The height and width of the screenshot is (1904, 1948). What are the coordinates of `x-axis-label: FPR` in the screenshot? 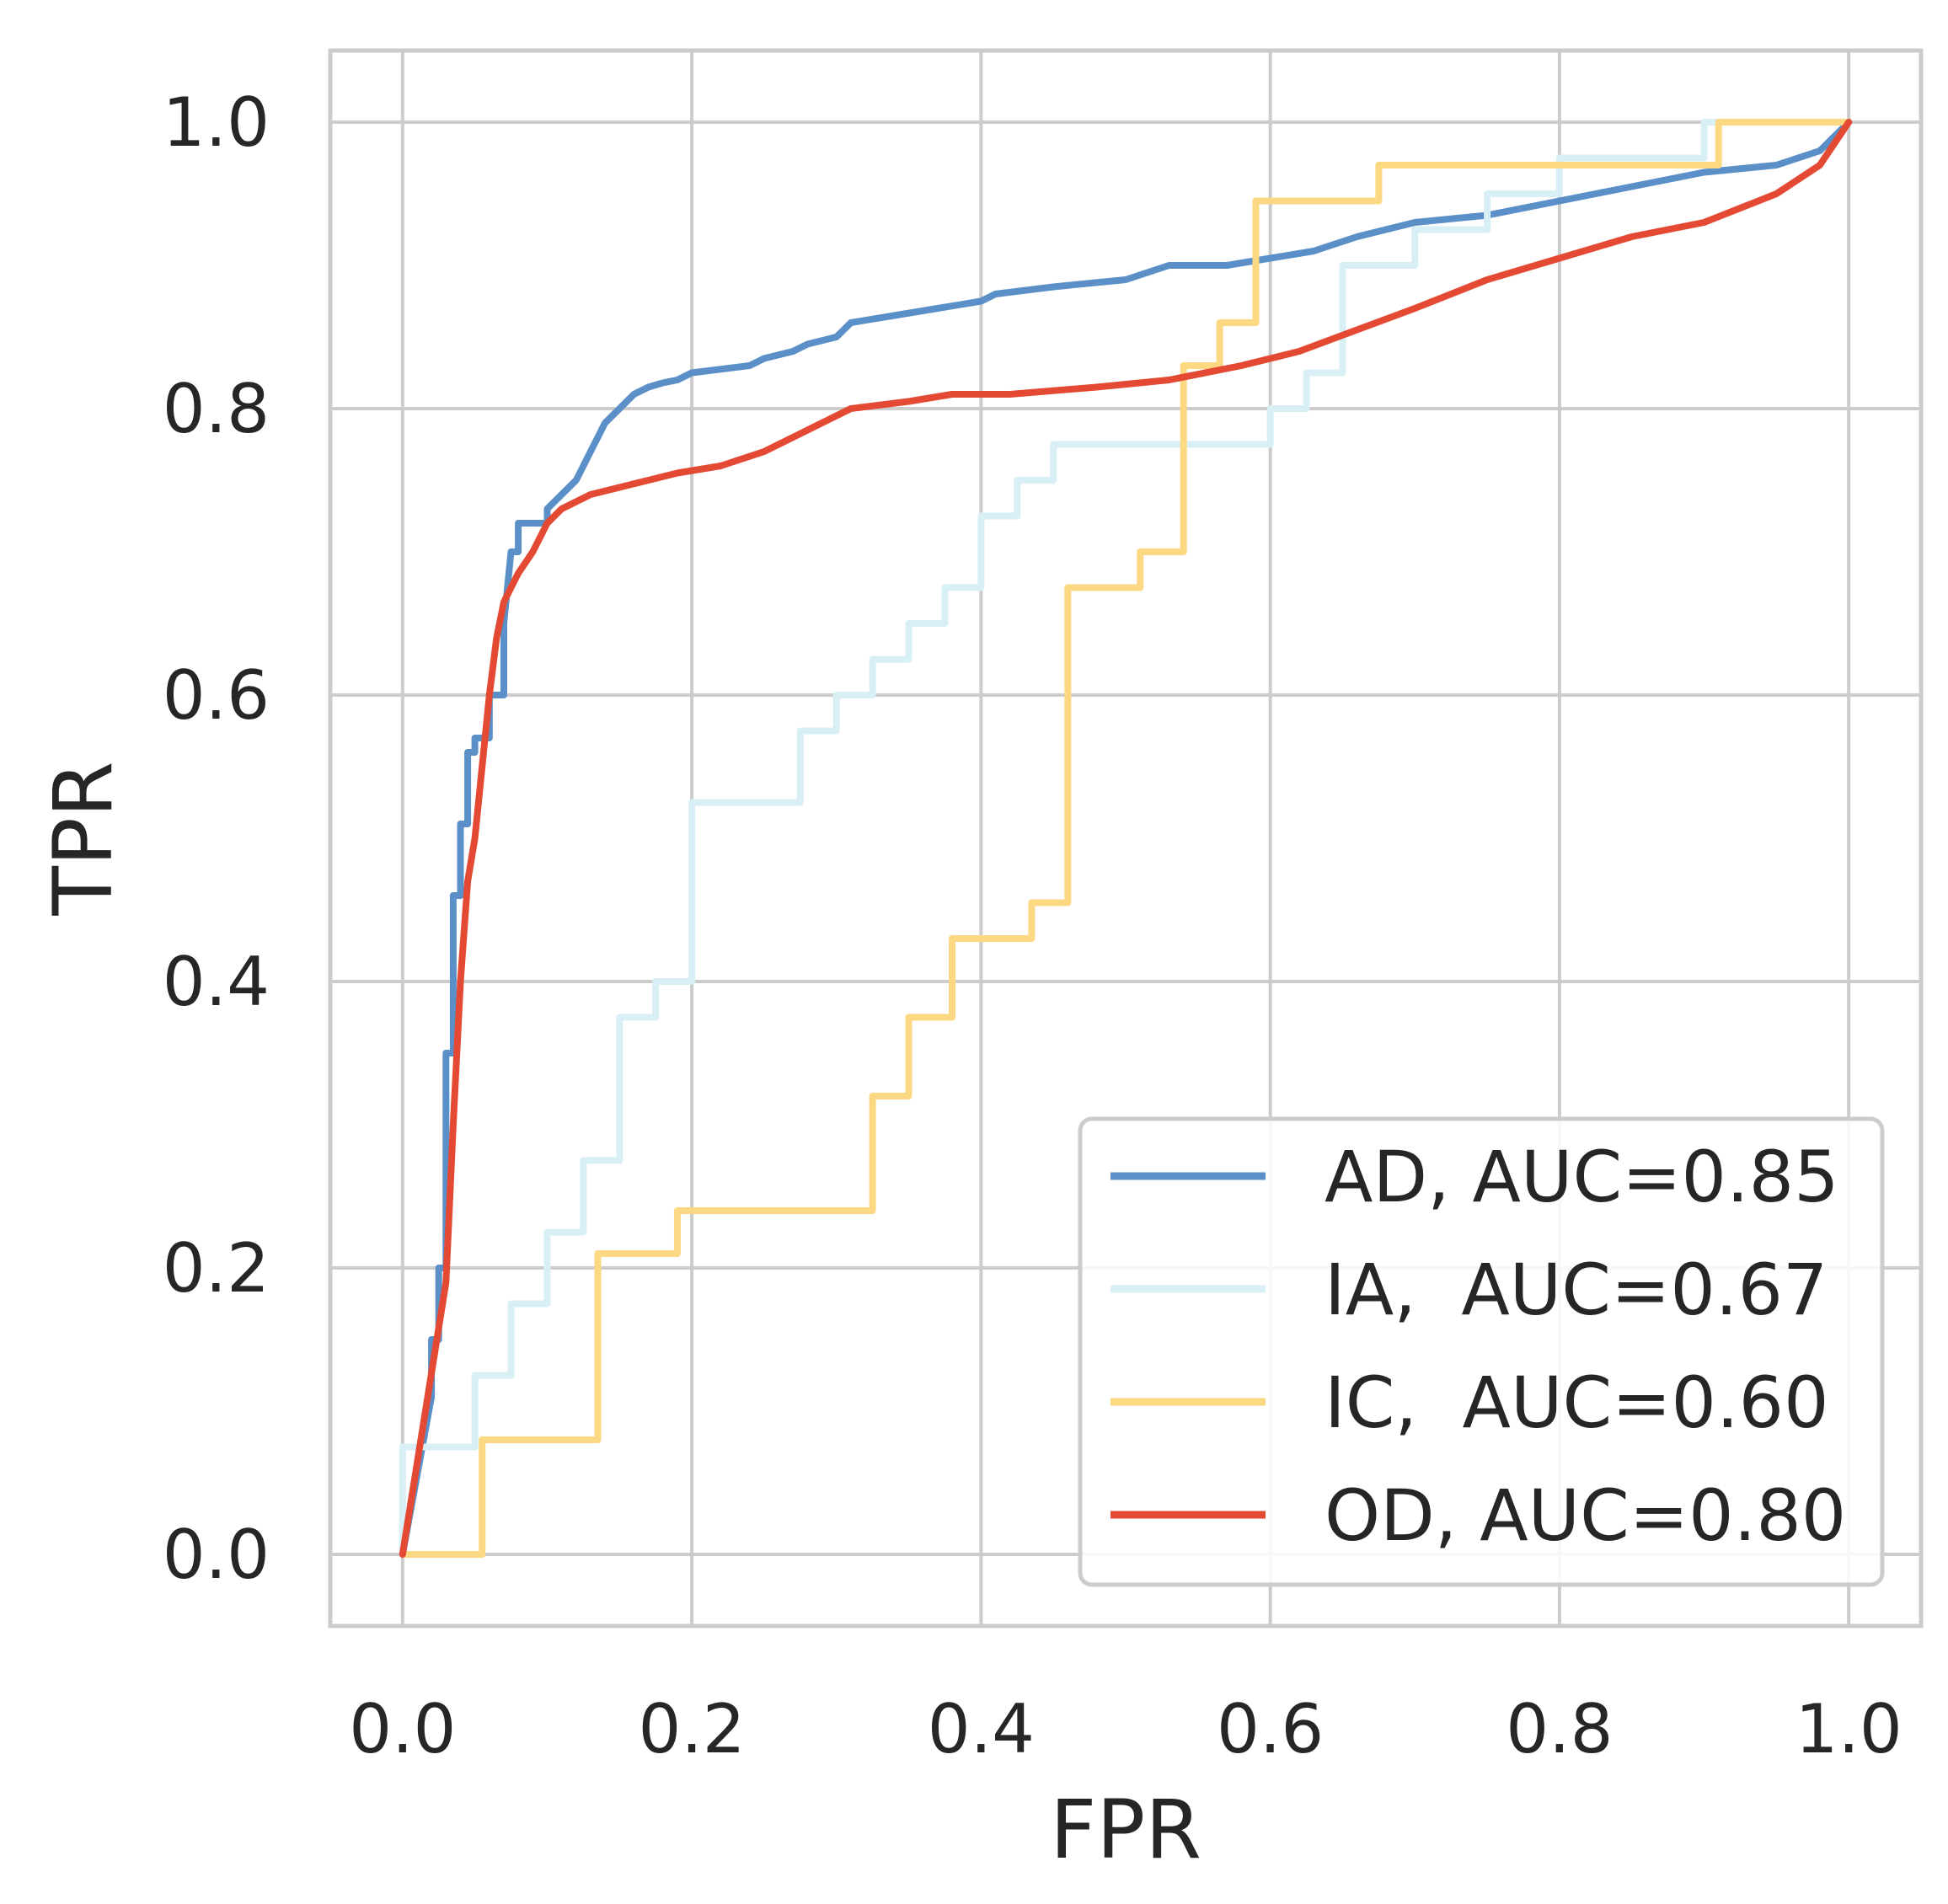 It's located at (1125, 1830).